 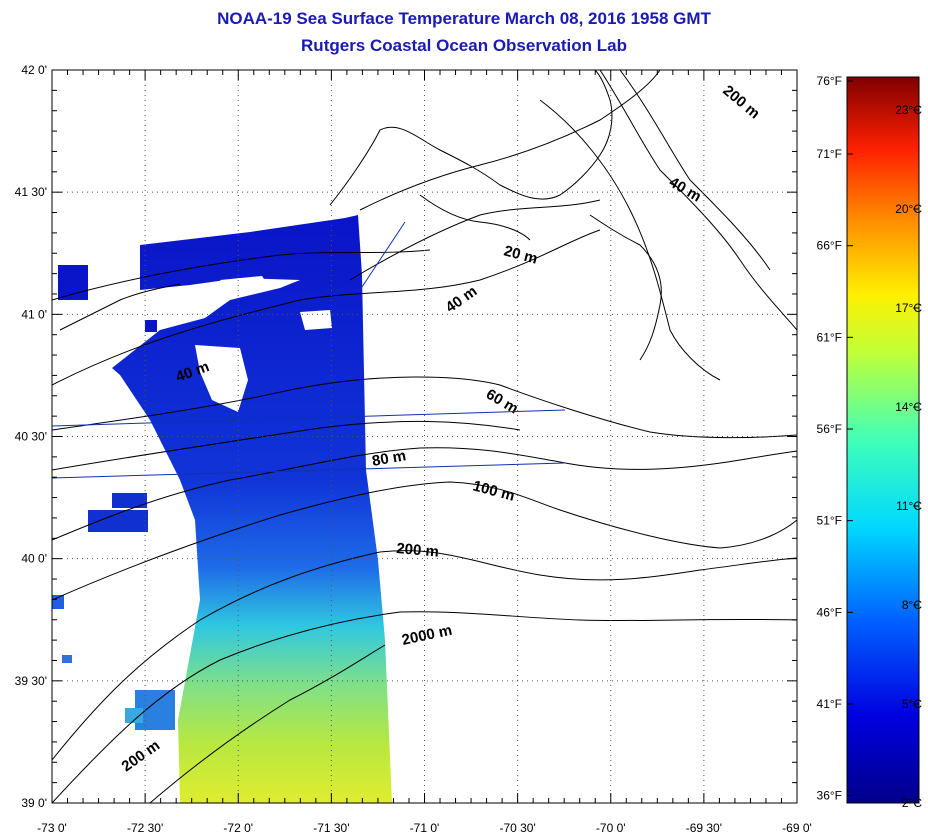 I want to click on map-subtitle: Rutgers Coastal Ocean Observation Lab, so click(x=464, y=45).